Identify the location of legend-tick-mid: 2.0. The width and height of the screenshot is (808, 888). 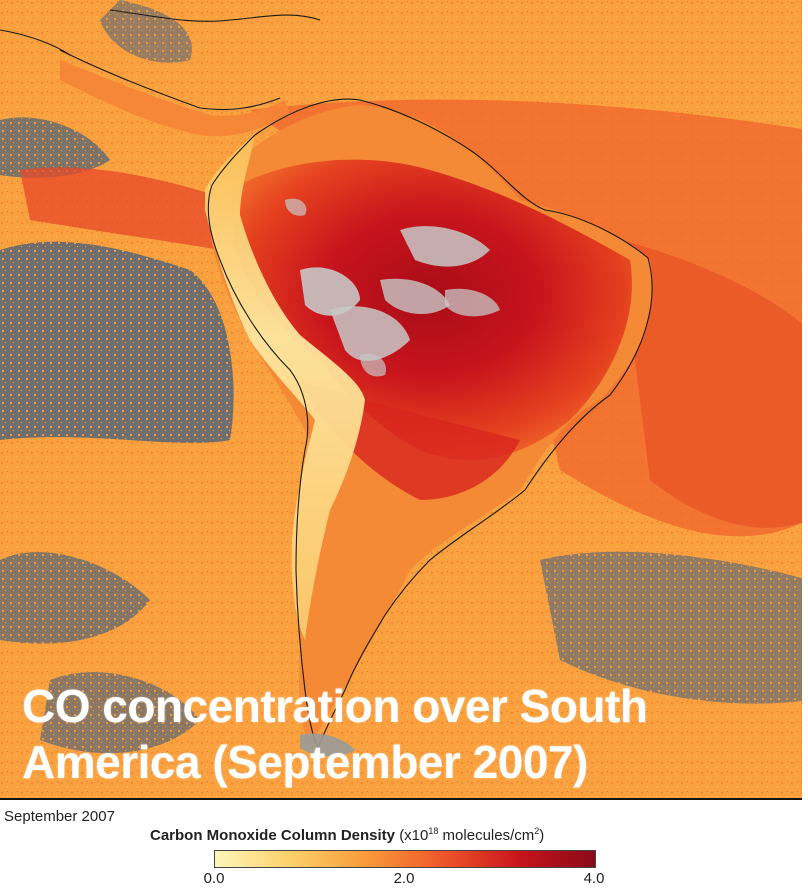
(404, 878).